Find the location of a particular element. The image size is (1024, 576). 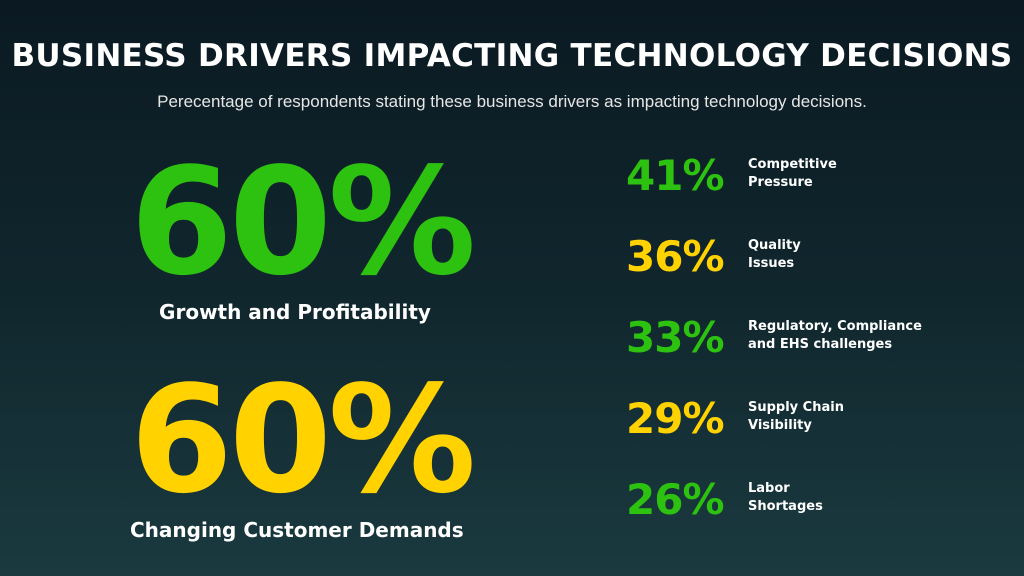

highlight-label: Growth and Profitability is located at coordinates (295, 312).